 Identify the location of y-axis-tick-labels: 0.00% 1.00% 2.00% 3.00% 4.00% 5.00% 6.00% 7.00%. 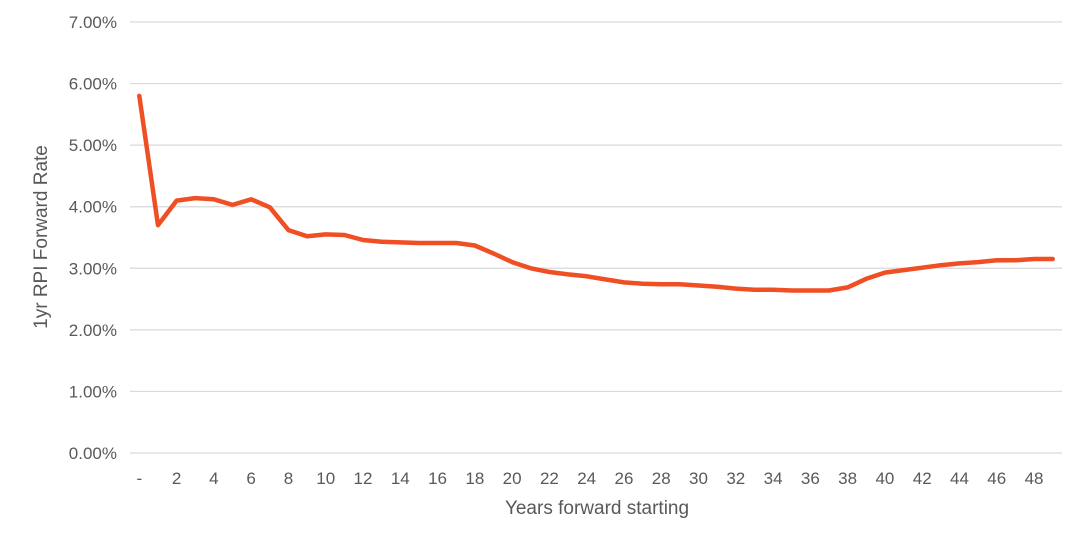
(93, 238).